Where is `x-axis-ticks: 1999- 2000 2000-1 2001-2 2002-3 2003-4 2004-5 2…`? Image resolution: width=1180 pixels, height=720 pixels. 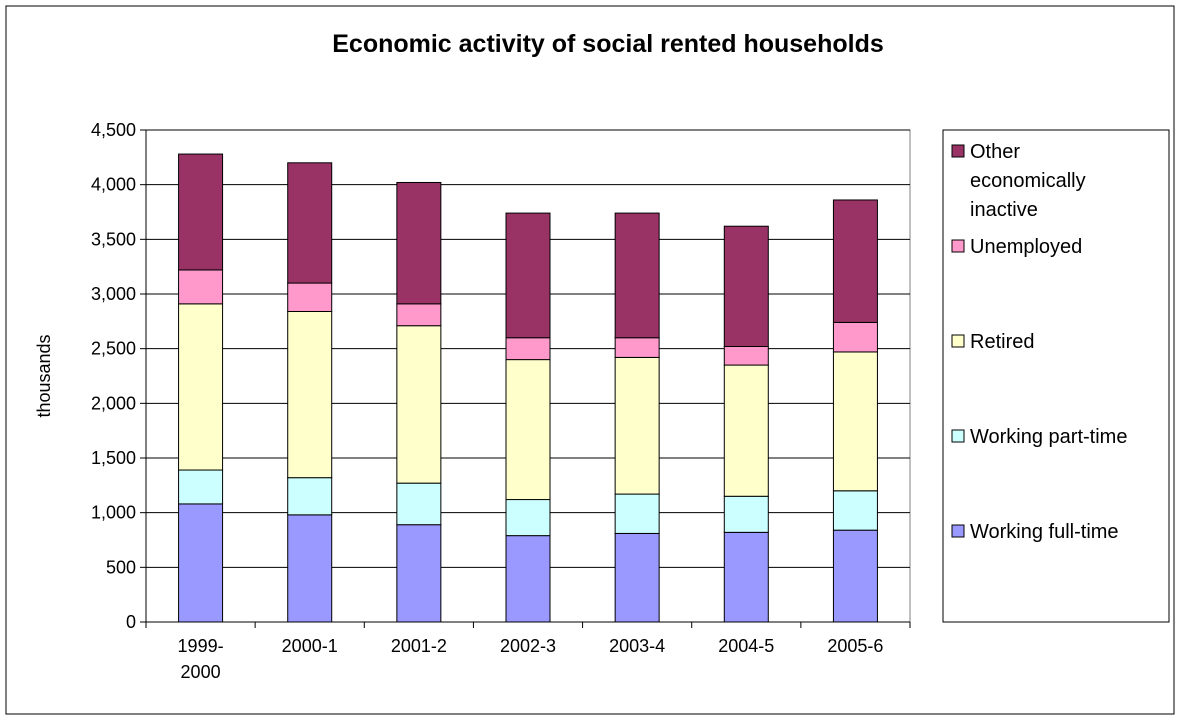 x-axis-ticks: 1999- 2000 2000-1 2001-2 2002-3 2003-4 2004-5 2… is located at coordinates (528, 652).